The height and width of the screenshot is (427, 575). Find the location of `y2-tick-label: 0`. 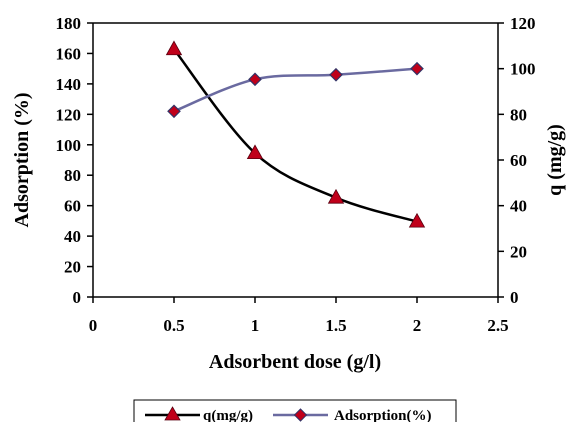

y2-tick-label: 0 is located at coordinates (514, 297).